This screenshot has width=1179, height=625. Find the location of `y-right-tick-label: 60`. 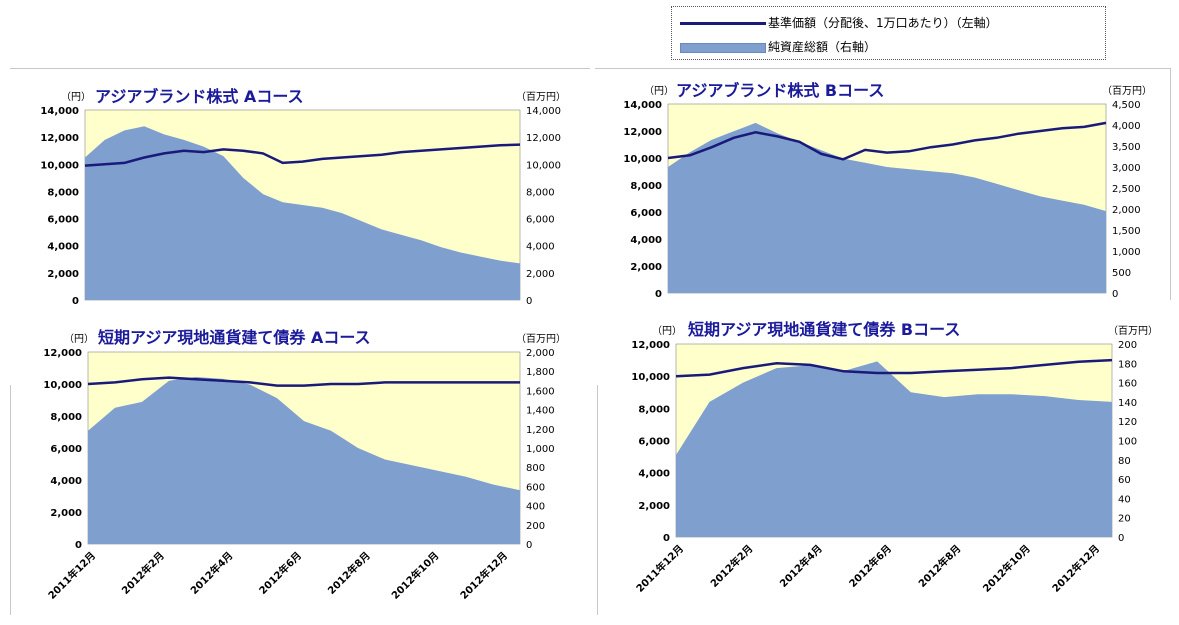

y-right-tick-label: 60 is located at coordinates (1124, 480).